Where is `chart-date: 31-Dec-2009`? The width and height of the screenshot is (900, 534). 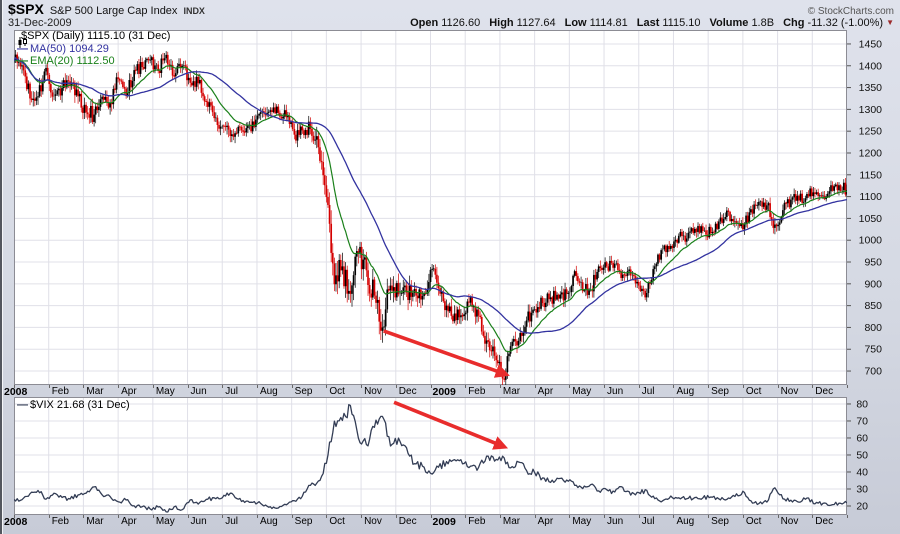
chart-date: 31-Dec-2009 is located at coordinates (40, 23).